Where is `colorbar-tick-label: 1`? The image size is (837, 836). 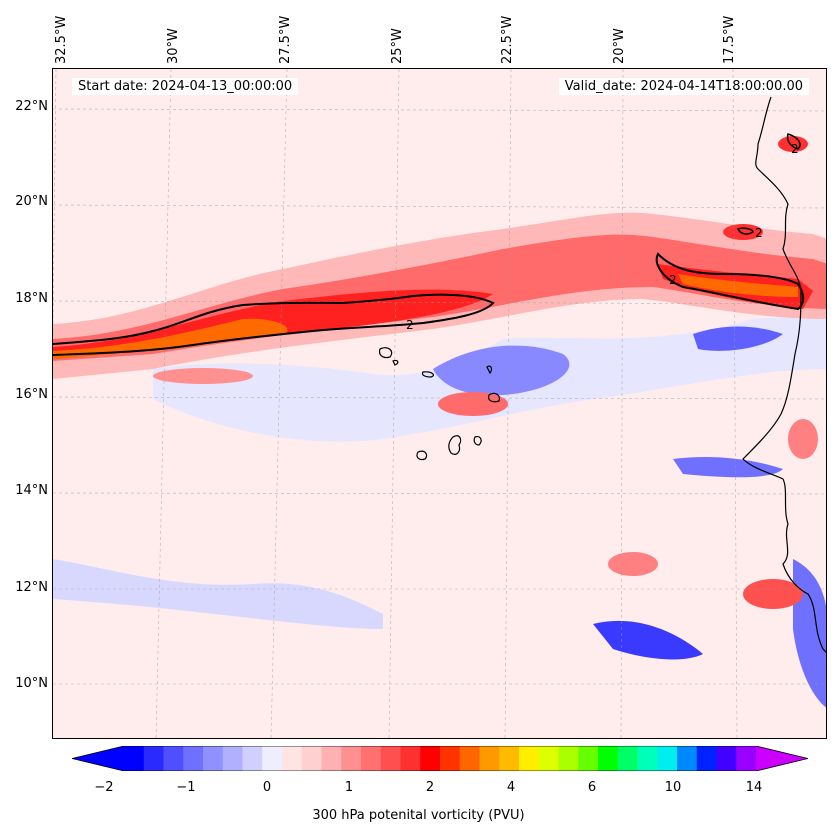 colorbar-tick-label: 1 is located at coordinates (349, 787).